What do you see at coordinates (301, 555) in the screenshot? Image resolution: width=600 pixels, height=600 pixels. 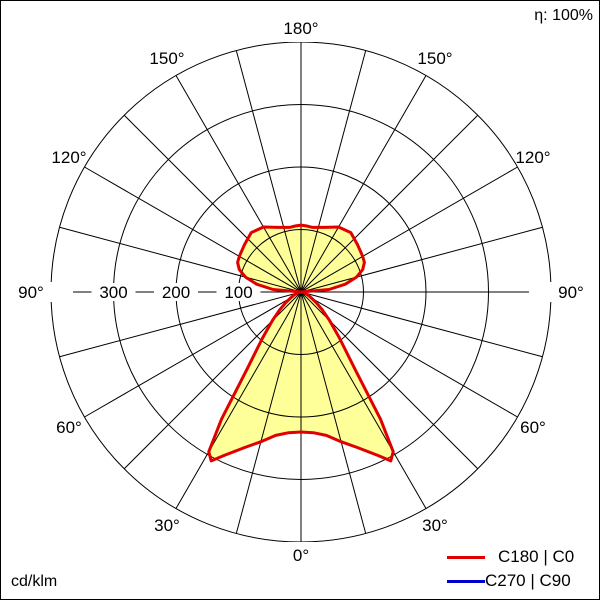 I see `angle-label: 0°` at bounding box center [301, 555].